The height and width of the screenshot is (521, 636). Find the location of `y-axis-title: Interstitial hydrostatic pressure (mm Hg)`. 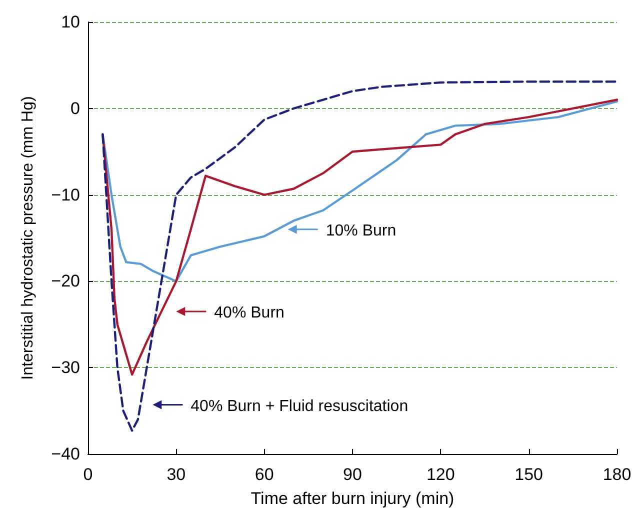

y-axis-title: Interstitial hydrostatic pressure (mm Hg) is located at coordinates (28, 238).